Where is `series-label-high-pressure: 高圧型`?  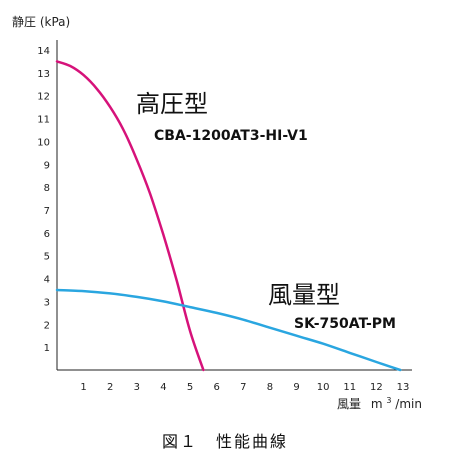
series-label-high-pressure: 高圧型 is located at coordinates (172, 104).